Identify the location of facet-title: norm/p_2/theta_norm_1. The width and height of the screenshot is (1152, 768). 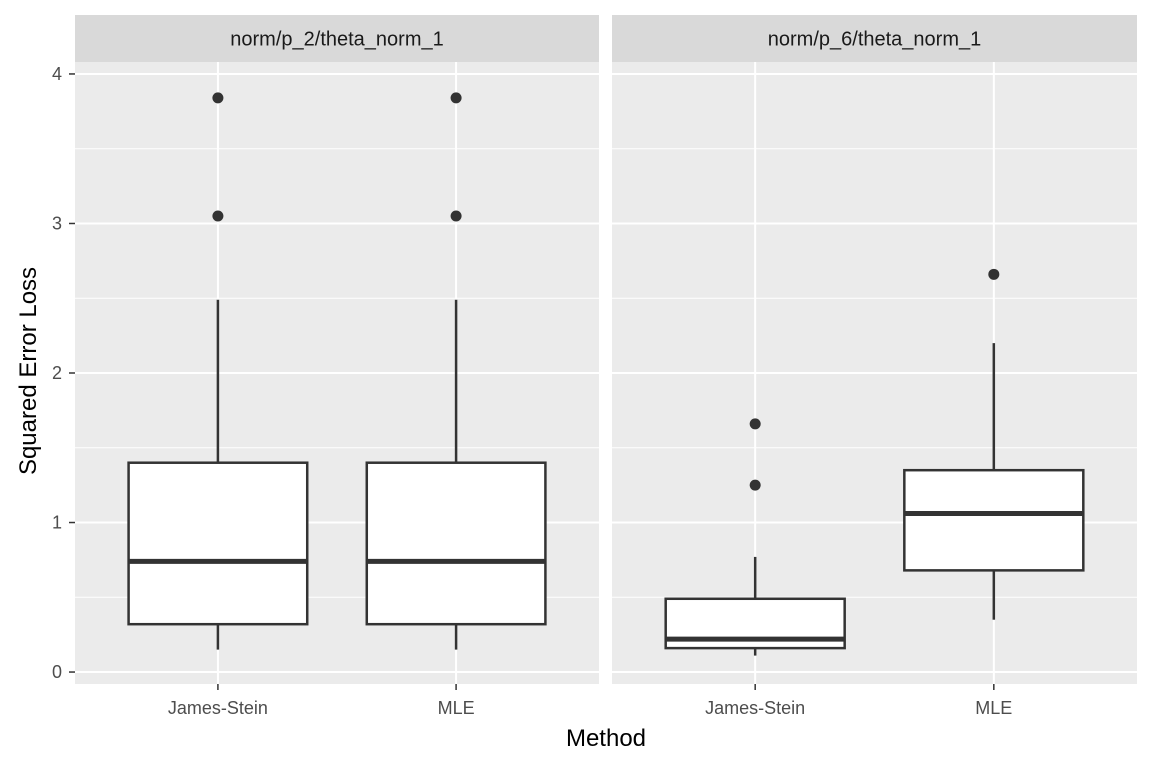
(336, 40).